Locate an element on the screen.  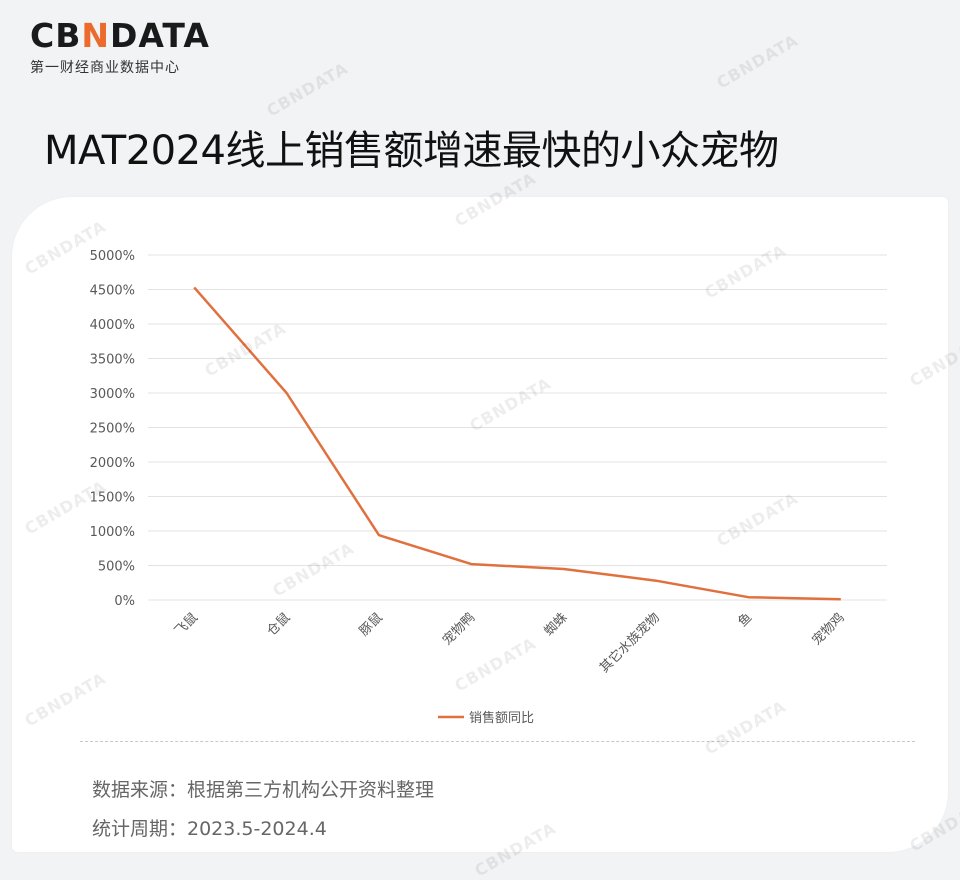
legend-label: 销售额同比 is located at coordinates (501, 718).